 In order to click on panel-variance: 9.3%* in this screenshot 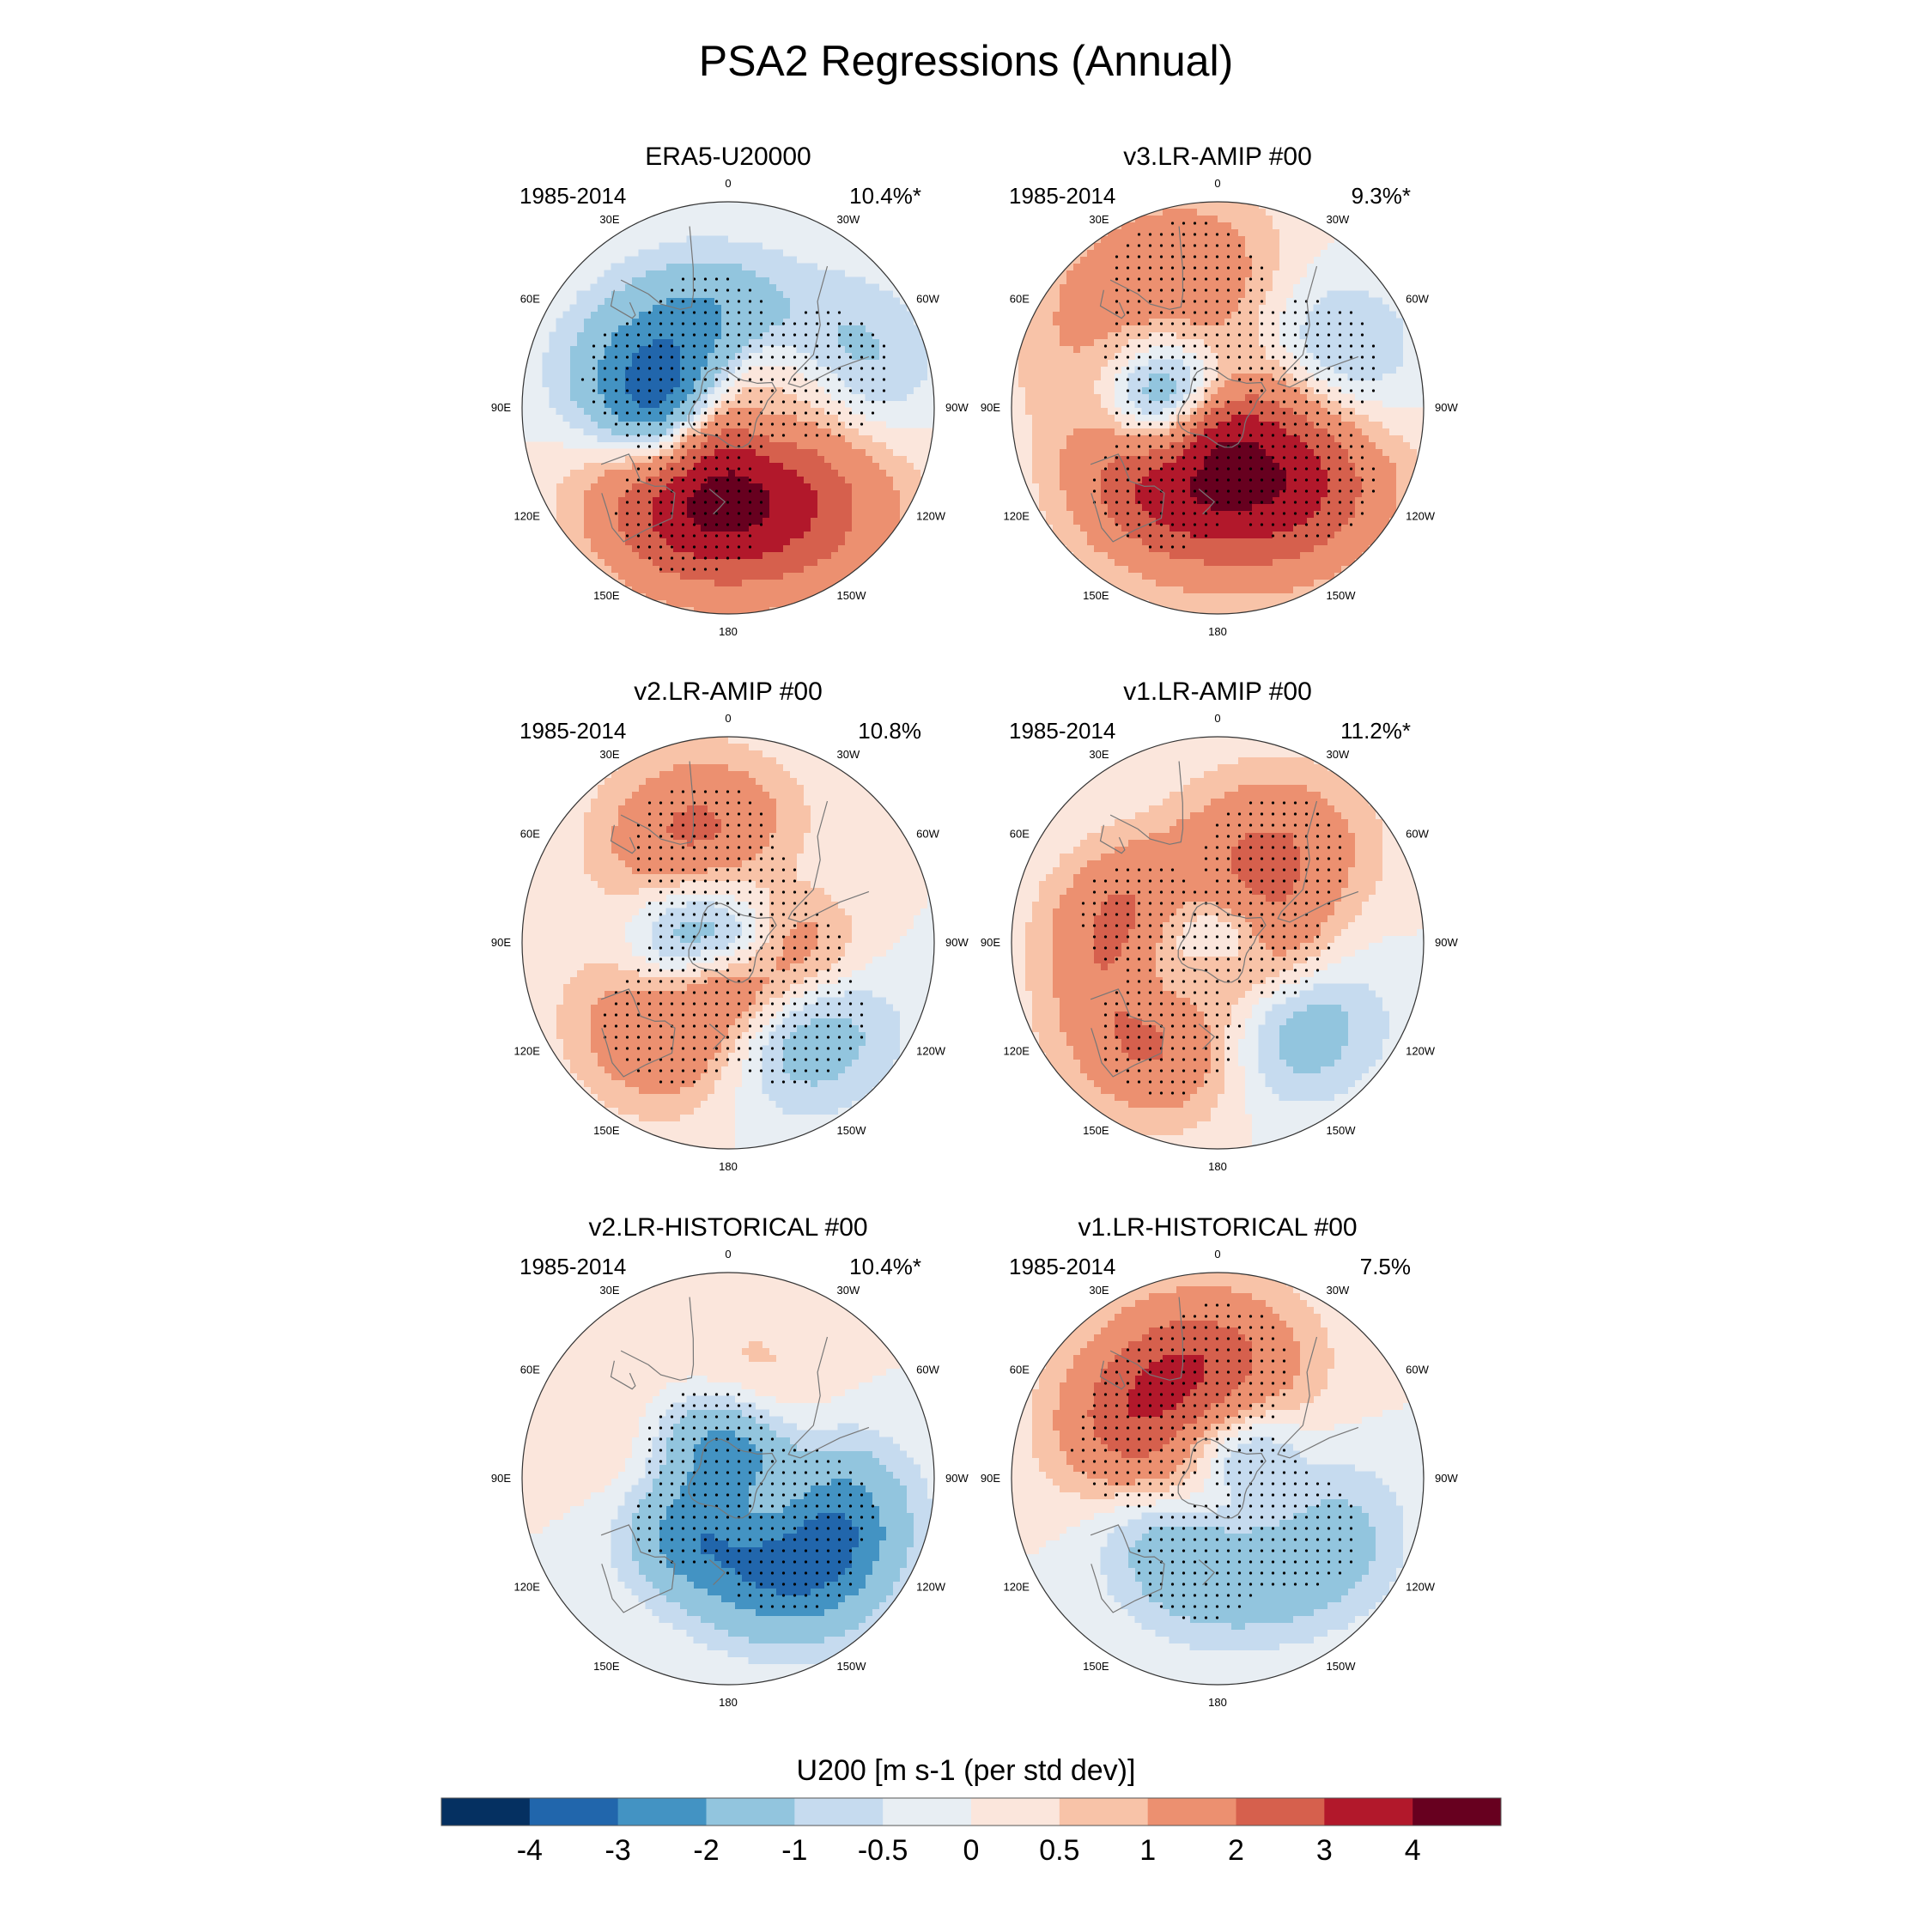, I will do `click(1382, 196)`.